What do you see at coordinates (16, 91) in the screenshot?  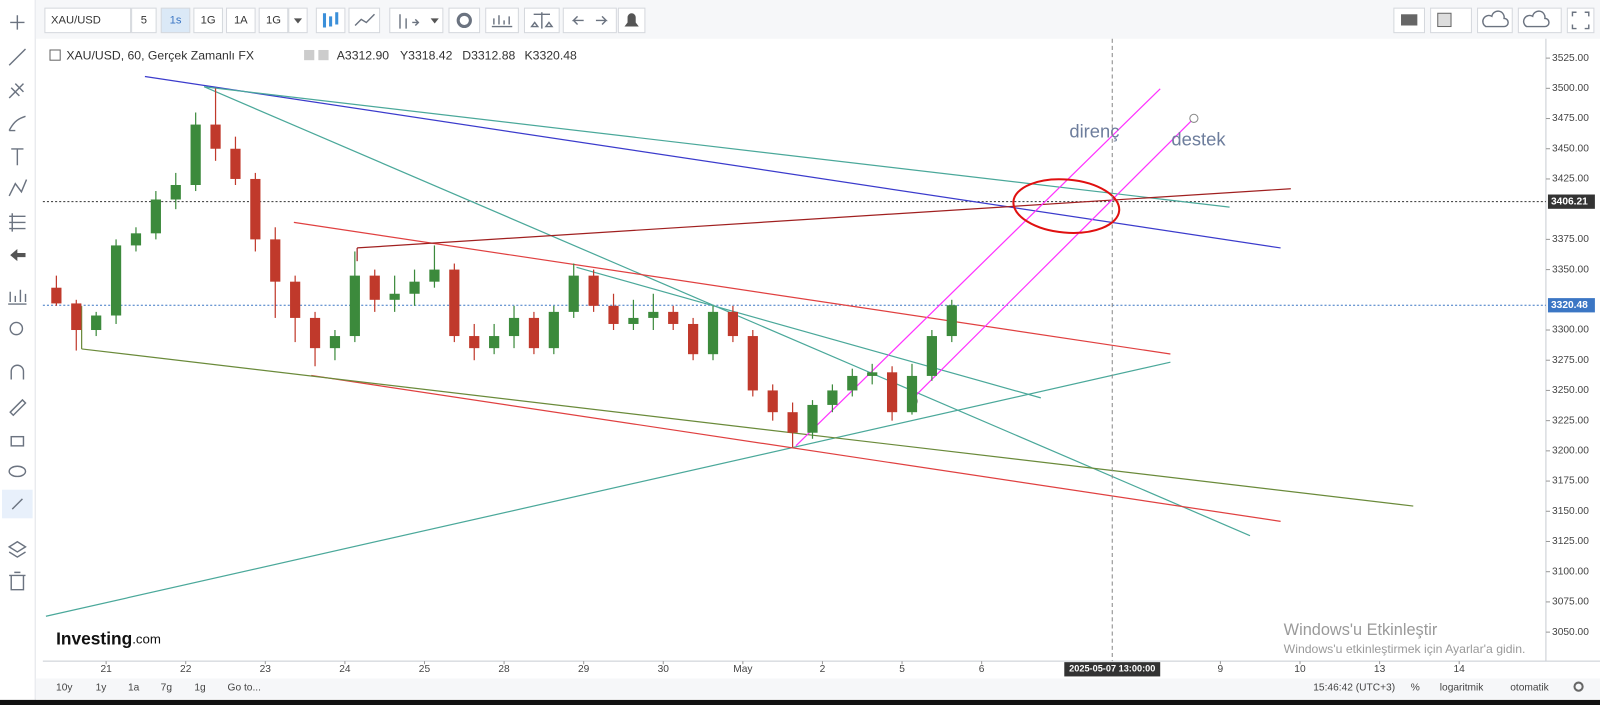 I see `fib-tool` at bounding box center [16, 91].